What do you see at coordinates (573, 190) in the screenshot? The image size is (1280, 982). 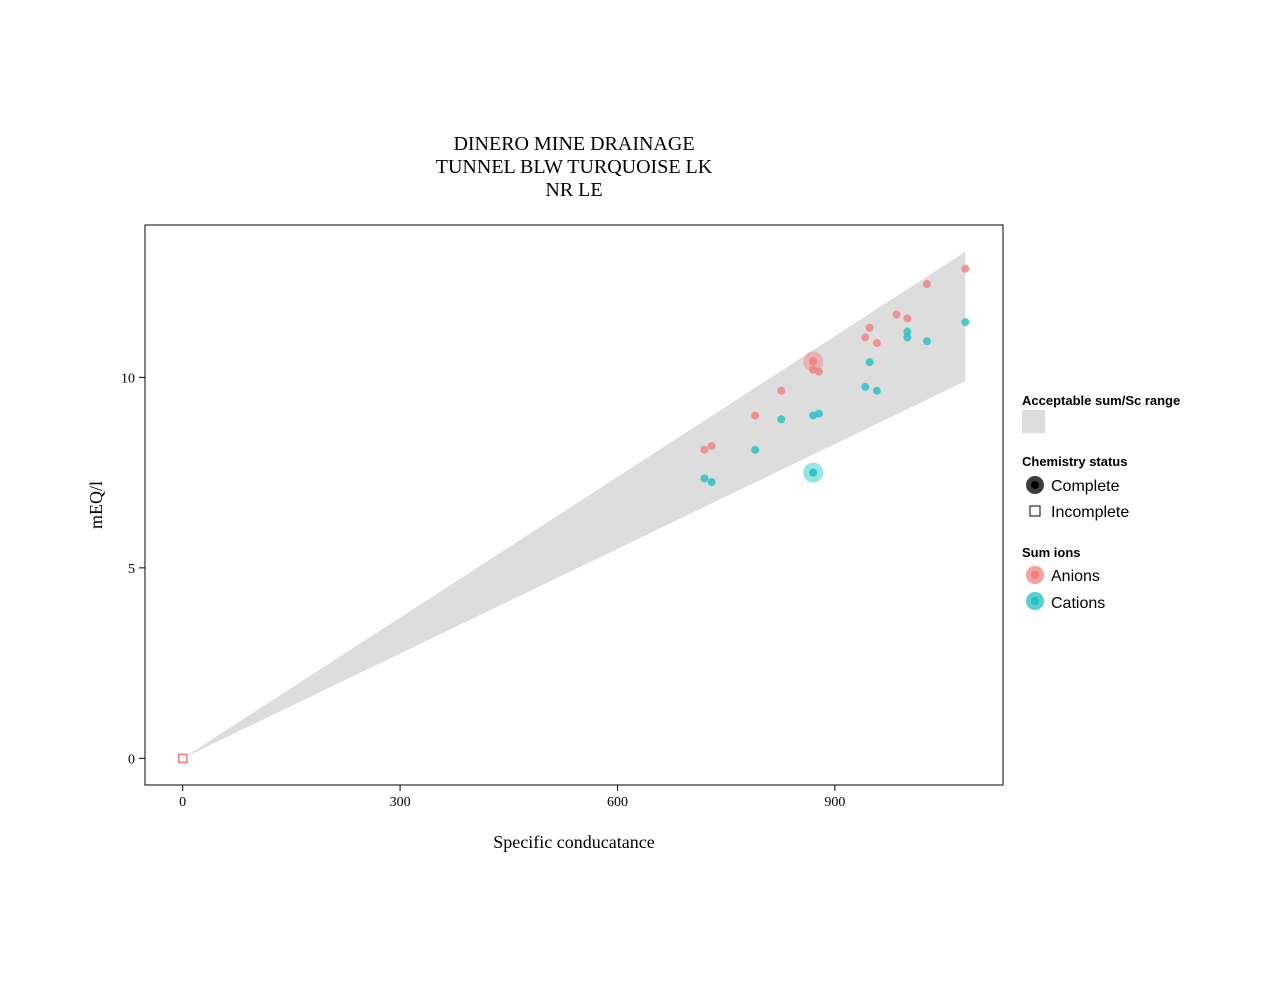 I see `chart-title-line-3: NR LE` at bounding box center [573, 190].